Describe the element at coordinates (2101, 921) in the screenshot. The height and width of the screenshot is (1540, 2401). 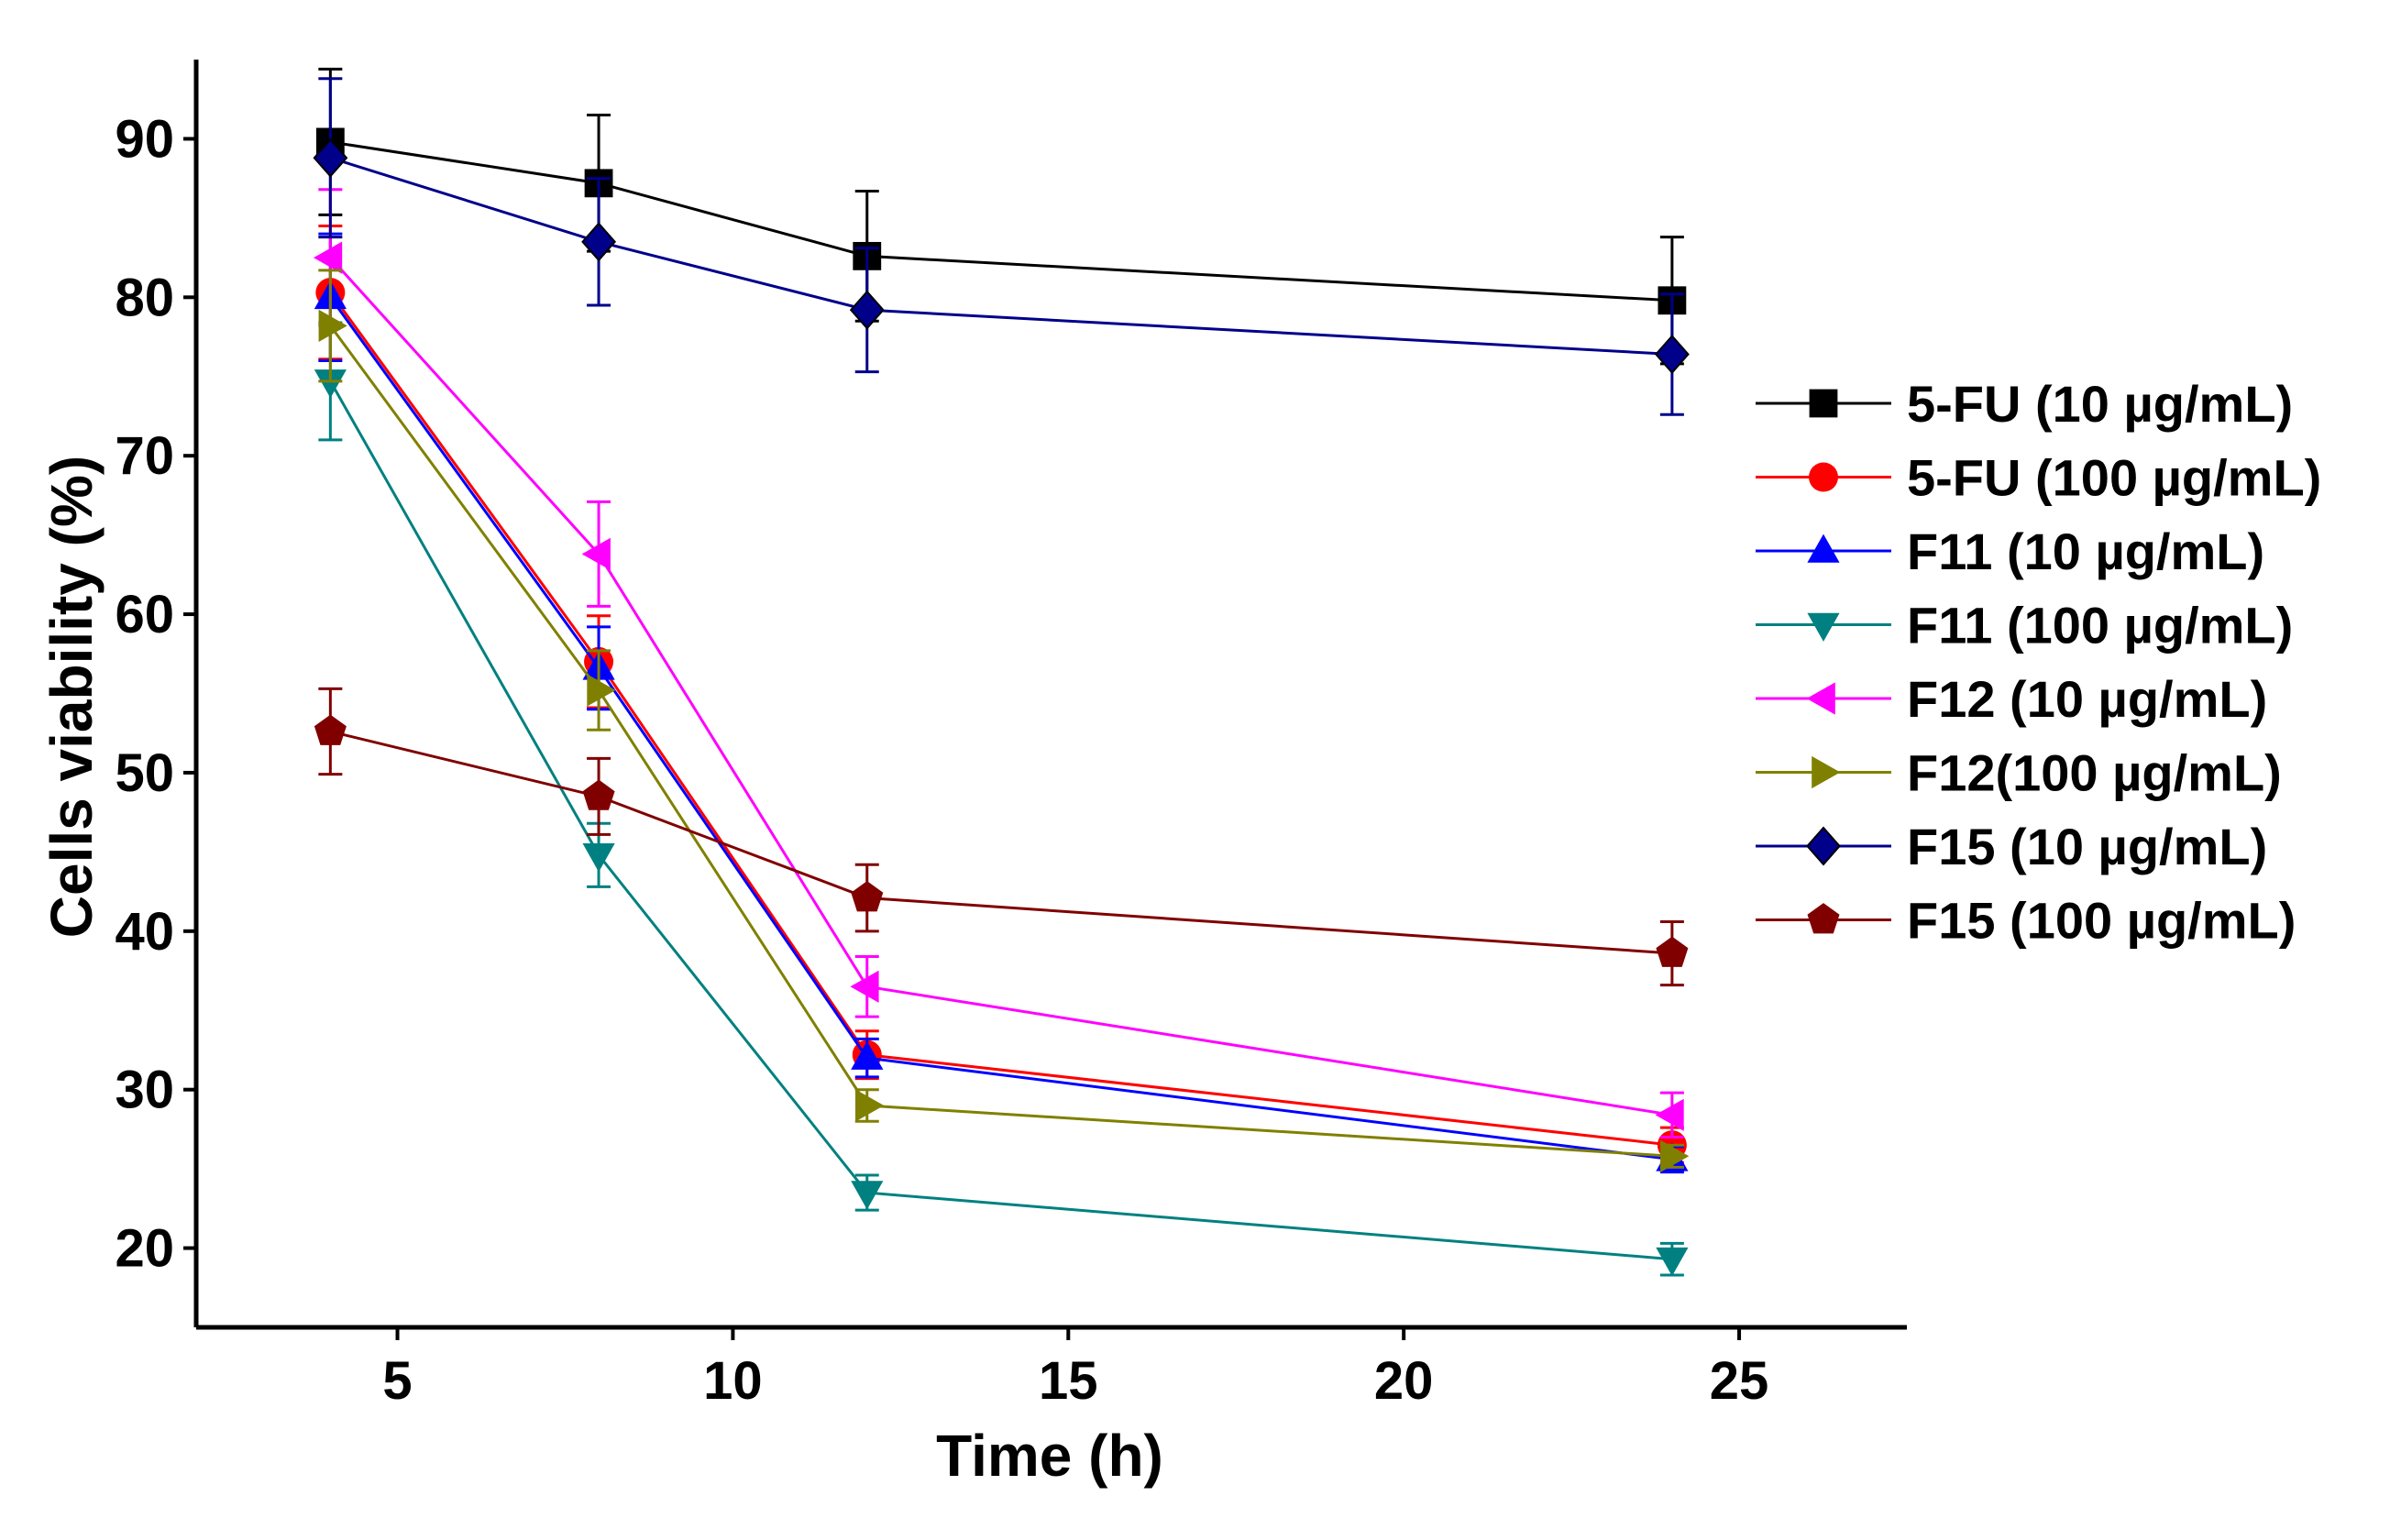
I see `legend-label: F15 (100 µg/mL)` at that location.